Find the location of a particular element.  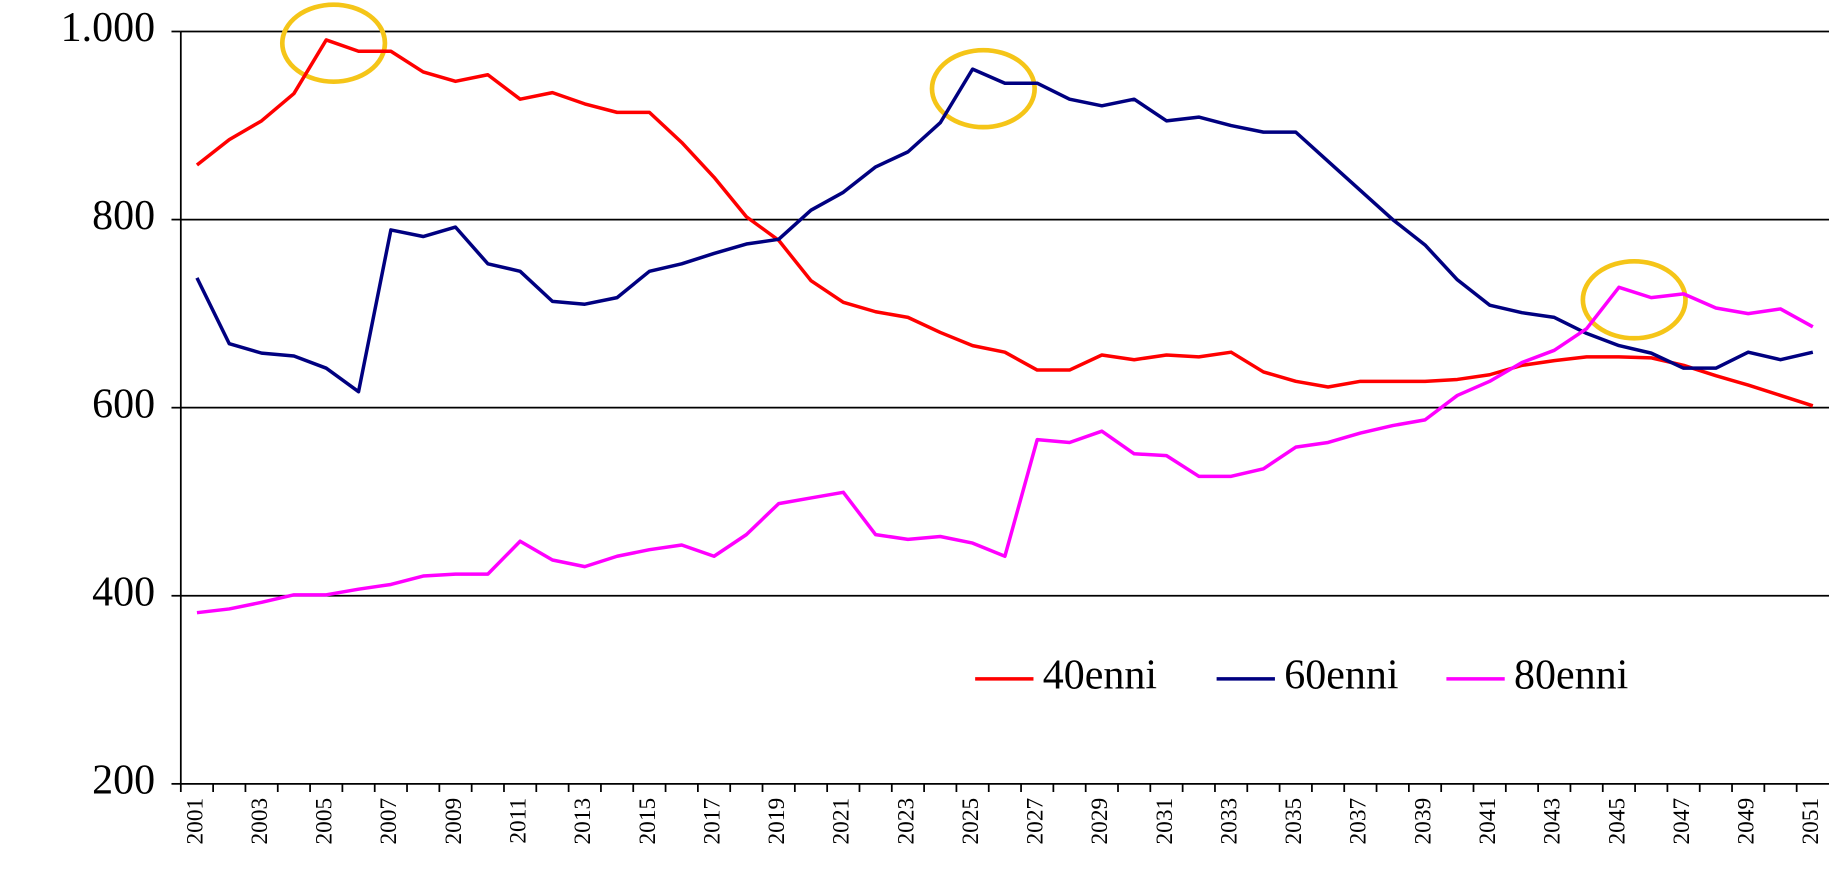

x-tick-label: 2003 is located at coordinates (260, 821).